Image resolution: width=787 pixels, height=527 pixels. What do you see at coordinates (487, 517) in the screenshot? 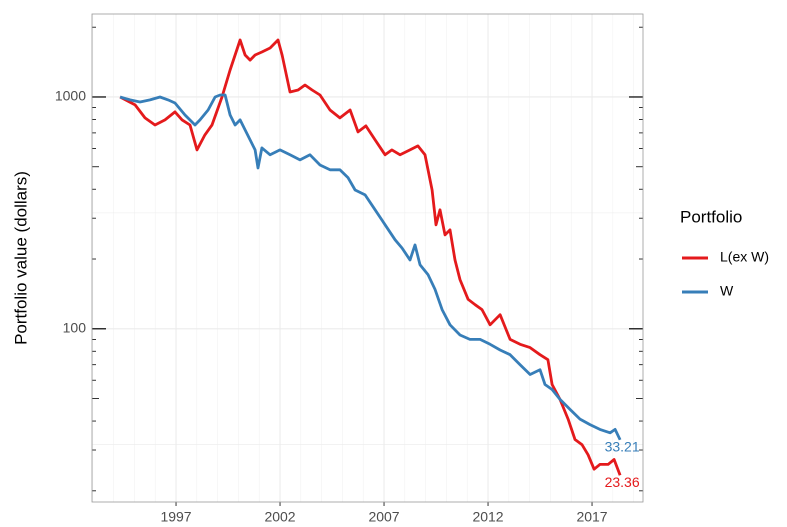
I see `x-tick-label: 2012` at bounding box center [487, 517].